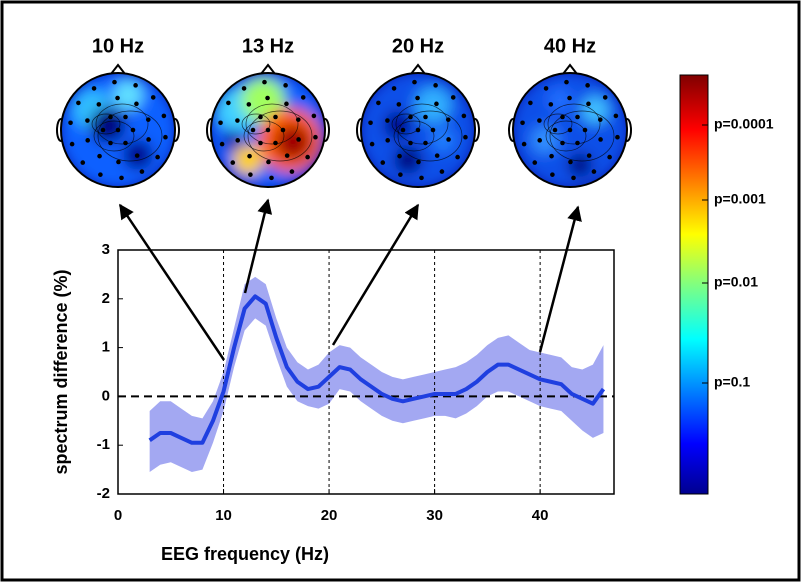 Image resolution: width=802 pixels, height=583 pixels. What do you see at coordinates (258, 246) in the screenshot?
I see `arrow` at bounding box center [258, 246].